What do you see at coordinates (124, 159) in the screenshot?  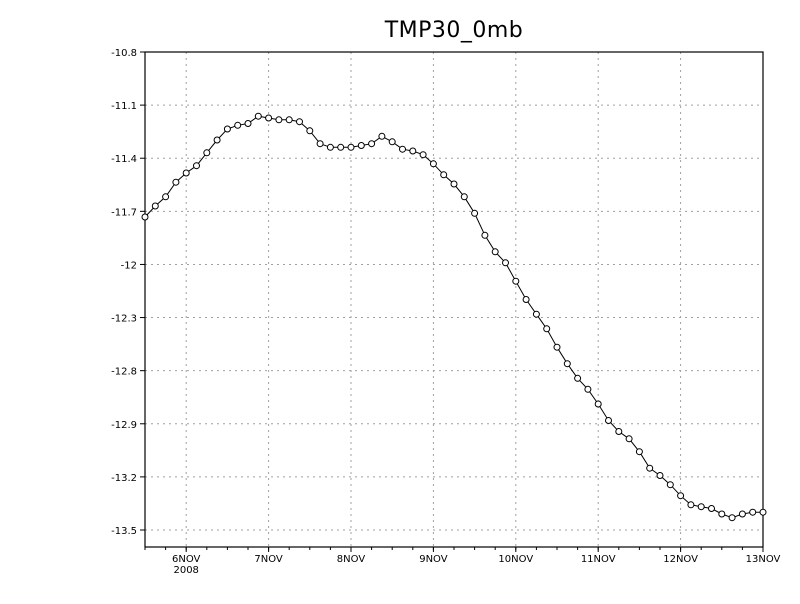 I see `y-tick-label: -11.4` at bounding box center [124, 159].